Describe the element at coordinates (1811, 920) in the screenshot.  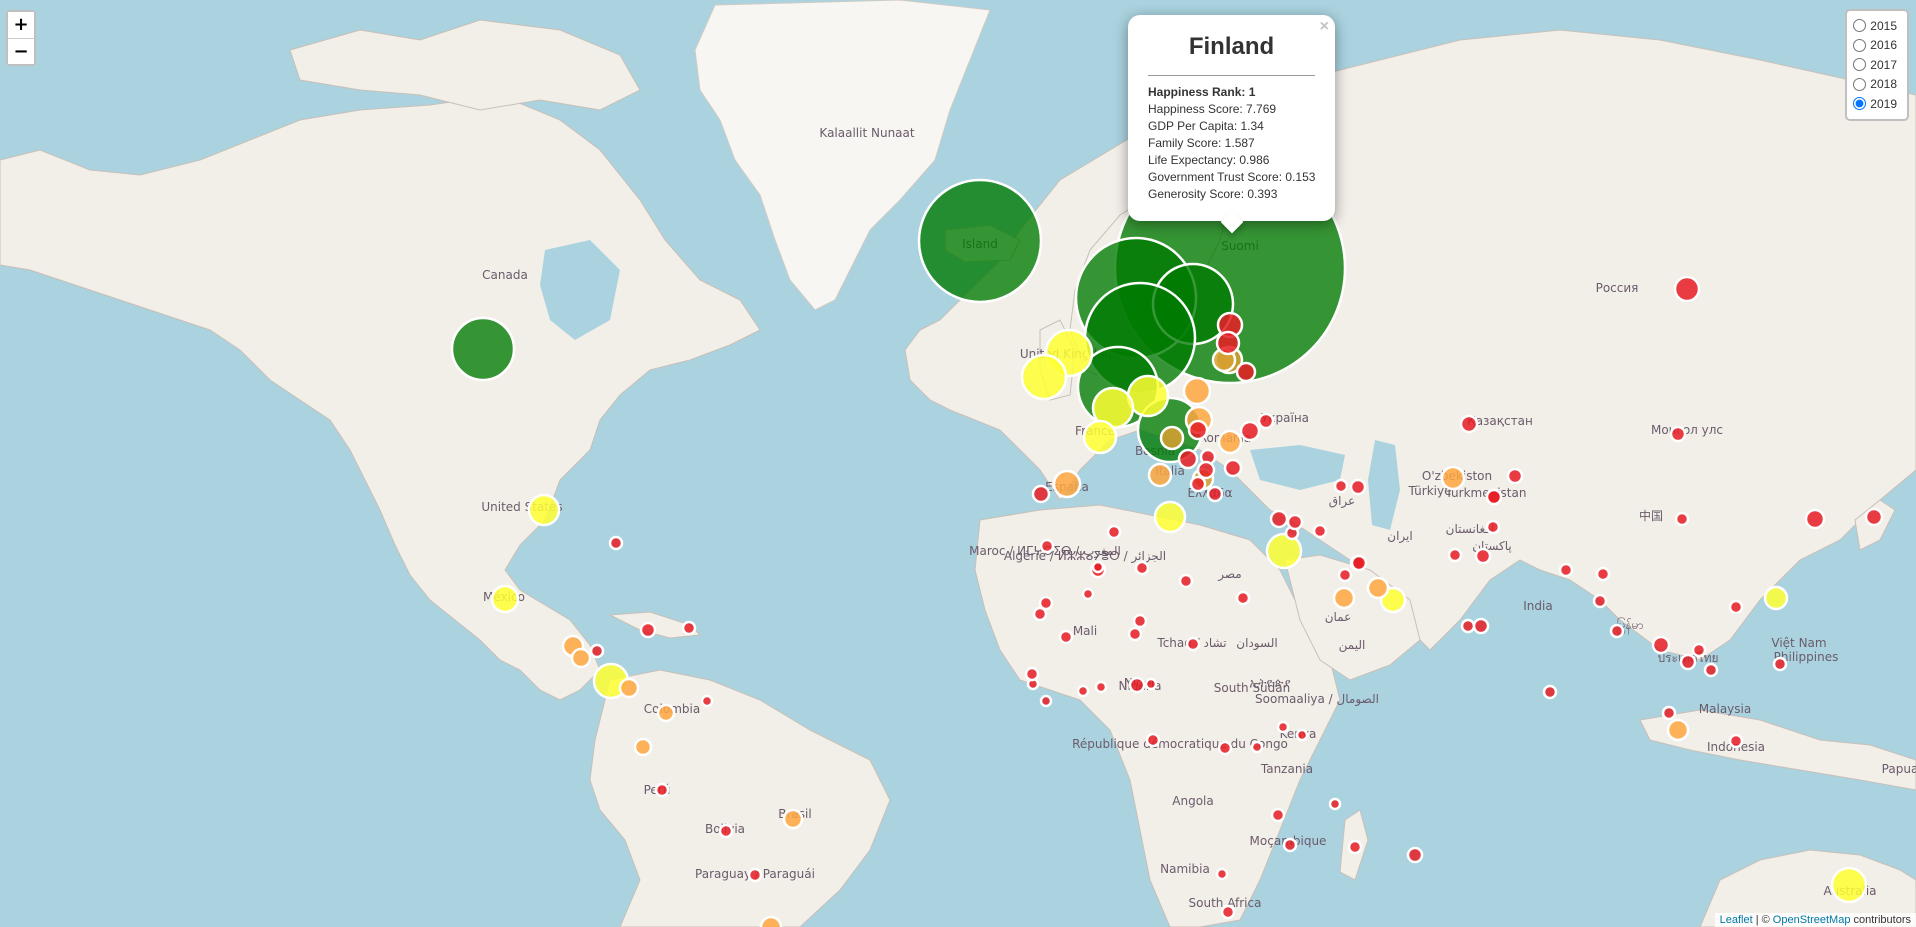
I see `osm-link: OpenStreetMap` at that location.